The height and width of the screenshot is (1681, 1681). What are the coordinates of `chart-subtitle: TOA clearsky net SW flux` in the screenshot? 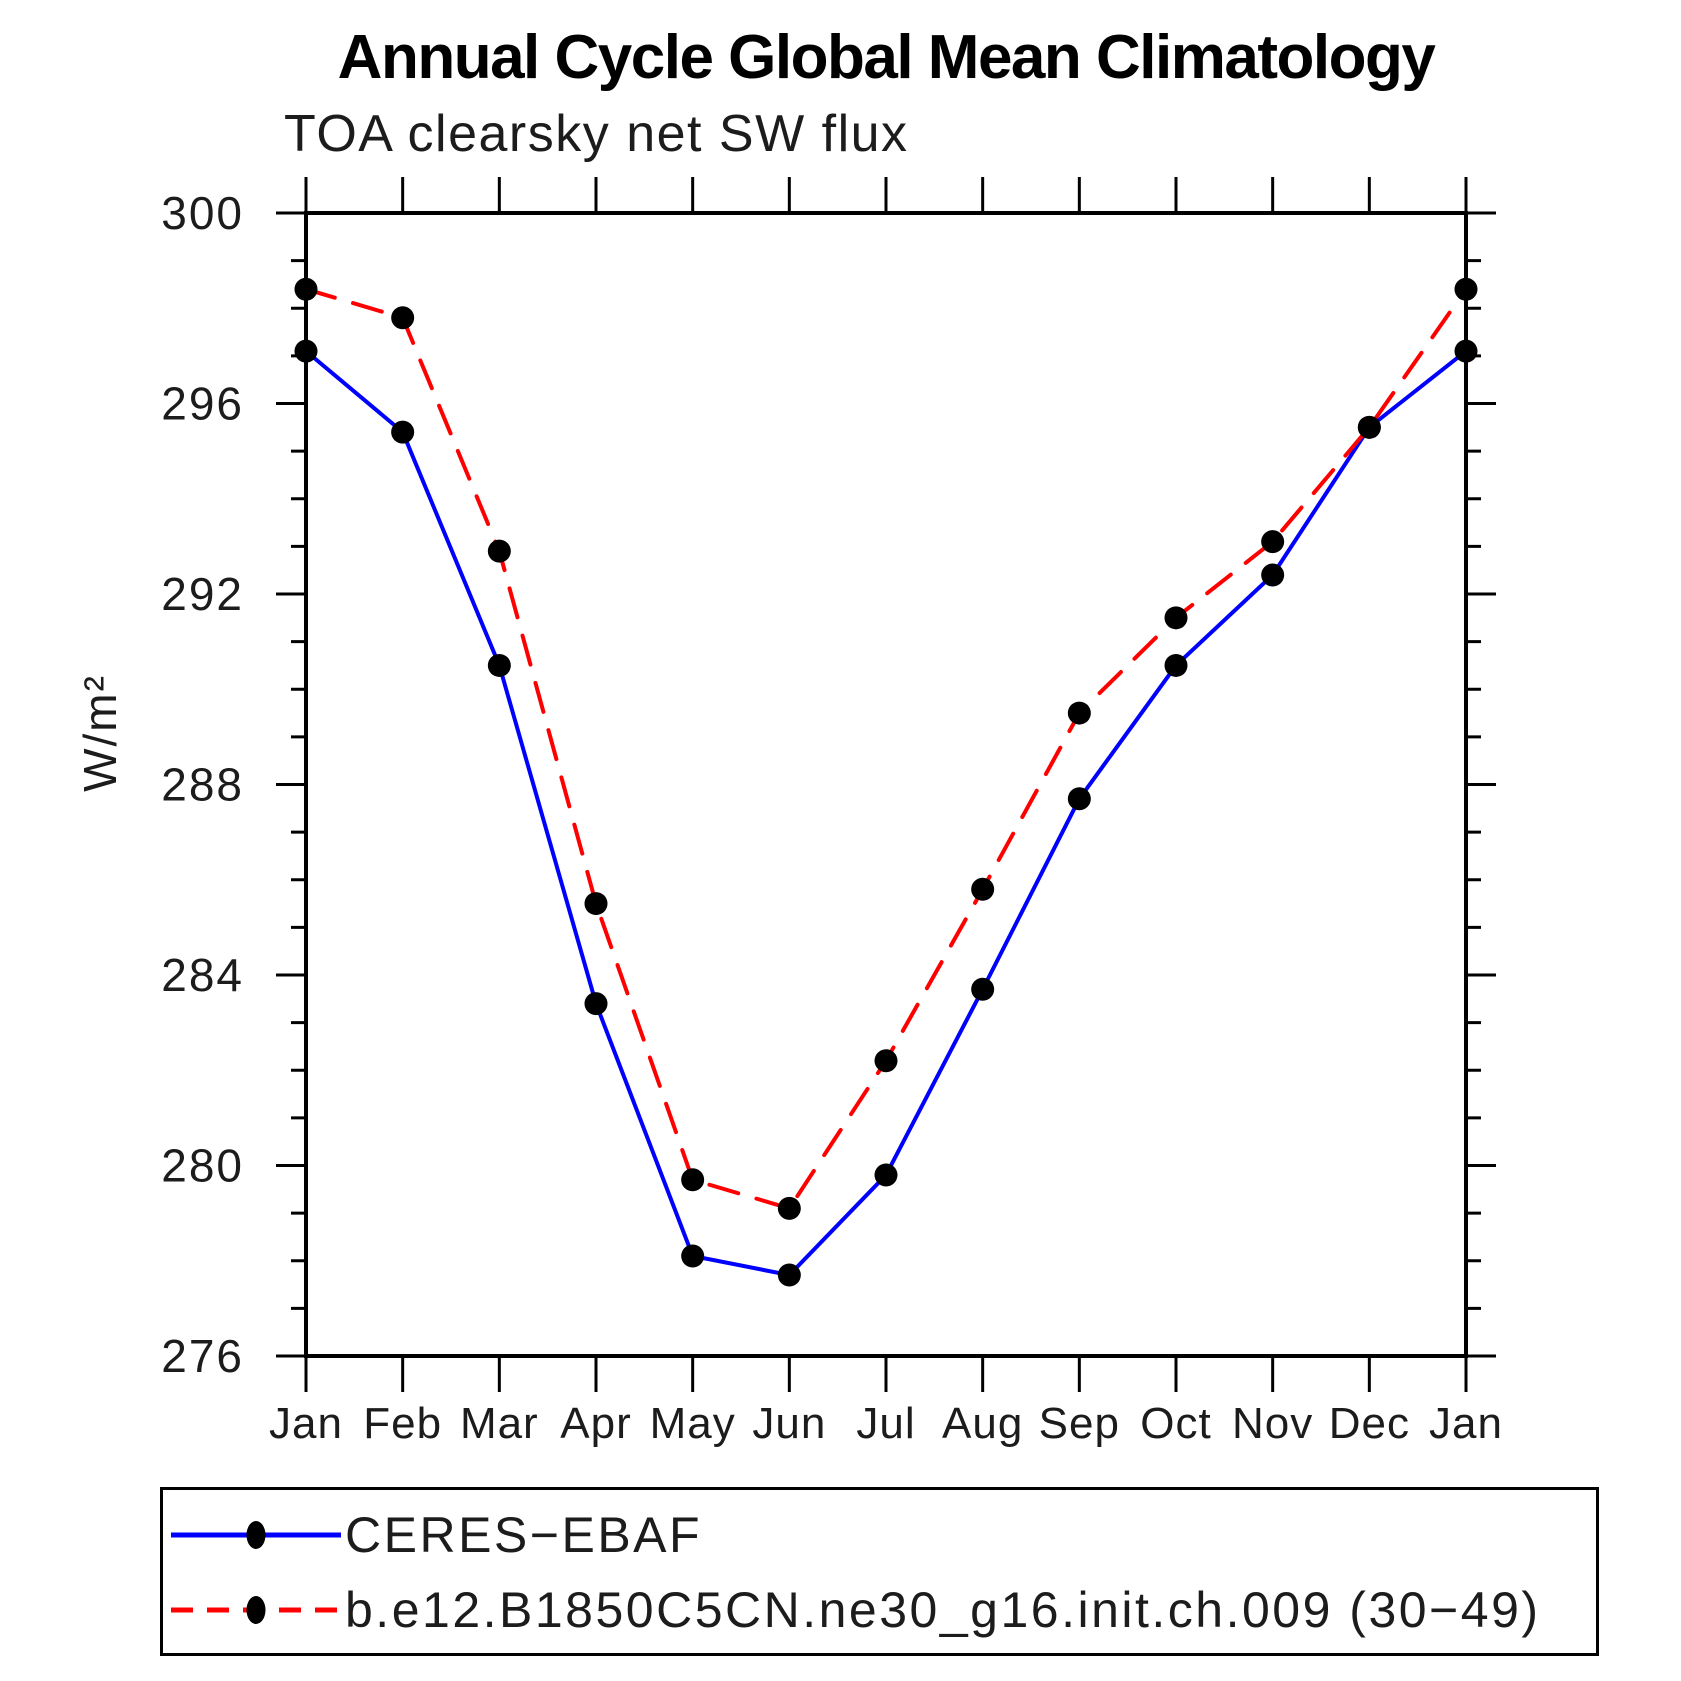 It's located at (596, 134).